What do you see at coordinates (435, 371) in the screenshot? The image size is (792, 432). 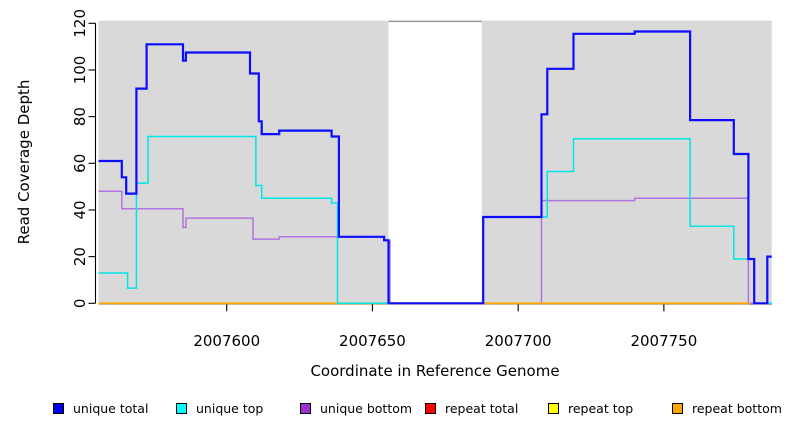 I see `x-axis-title: Coordinate in Reference Genome` at bounding box center [435, 371].